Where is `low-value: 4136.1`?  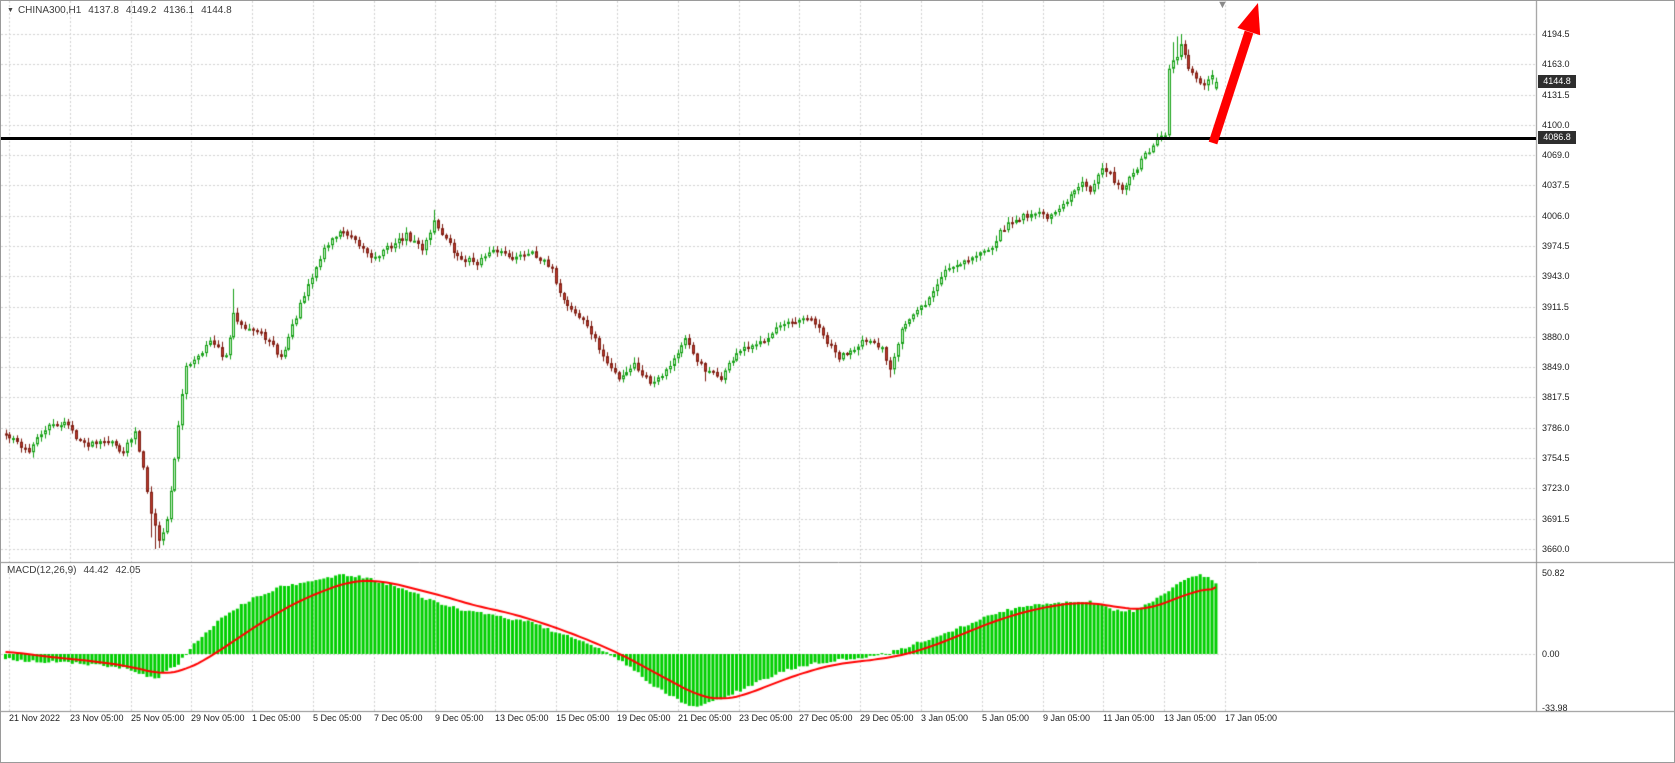
low-value: 4136.1 is located at coordinates (179, 10).